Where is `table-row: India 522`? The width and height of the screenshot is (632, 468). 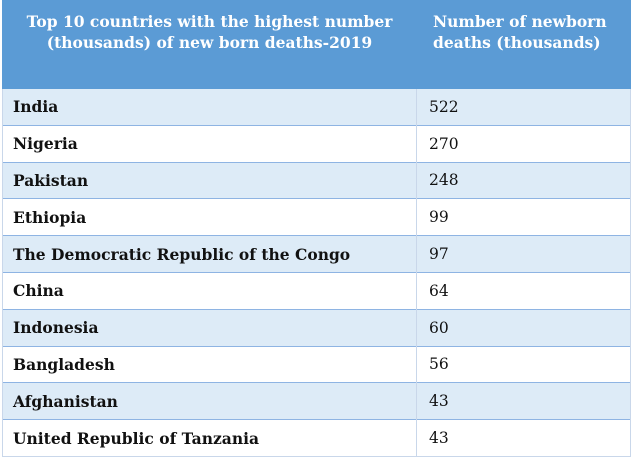 table-row: India 522 is located at coordinates (316, 107).